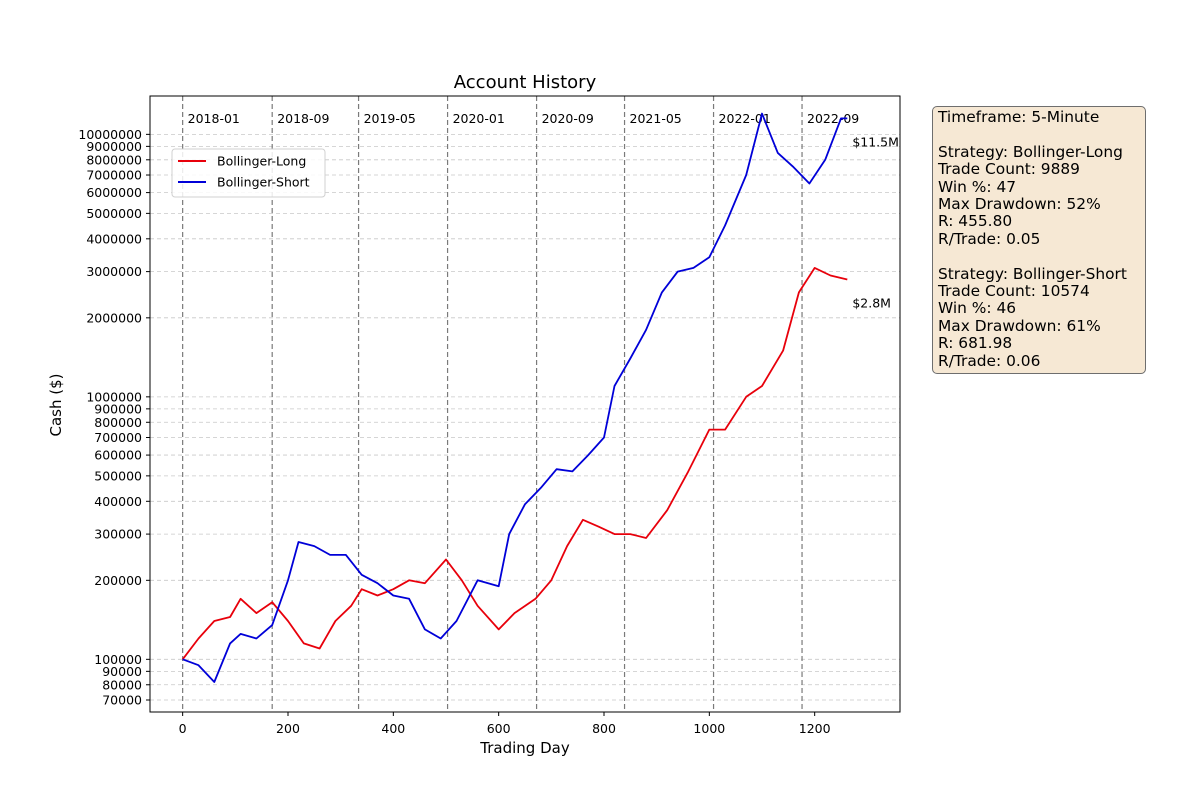  Describe the element at coordinates (118, 659) in the screenshot. I see `y-tick-label: 100000` at that location.